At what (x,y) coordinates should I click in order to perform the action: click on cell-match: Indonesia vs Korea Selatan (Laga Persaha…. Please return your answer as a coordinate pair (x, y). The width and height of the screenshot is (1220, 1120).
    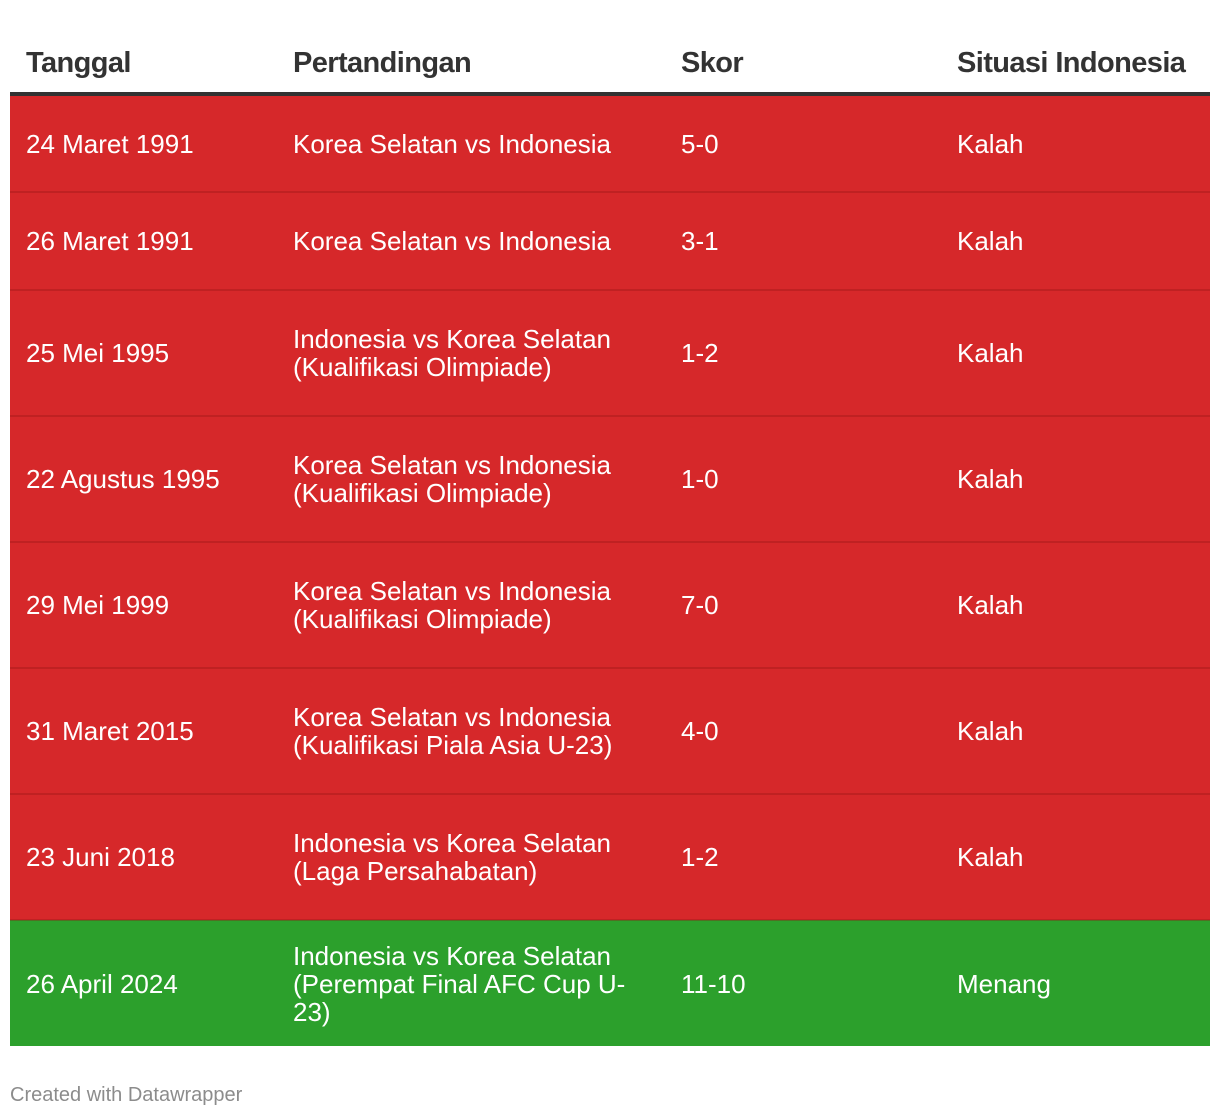
    Looking at the image, I should click on (471, 857).